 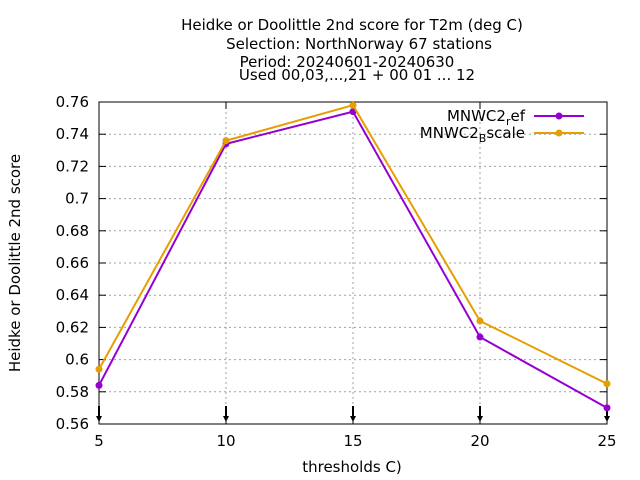 What do you see at coordinates (72, 231) in the screenshot?
I see `y-tick-label: 0.68` at bounding box center [72, 231].